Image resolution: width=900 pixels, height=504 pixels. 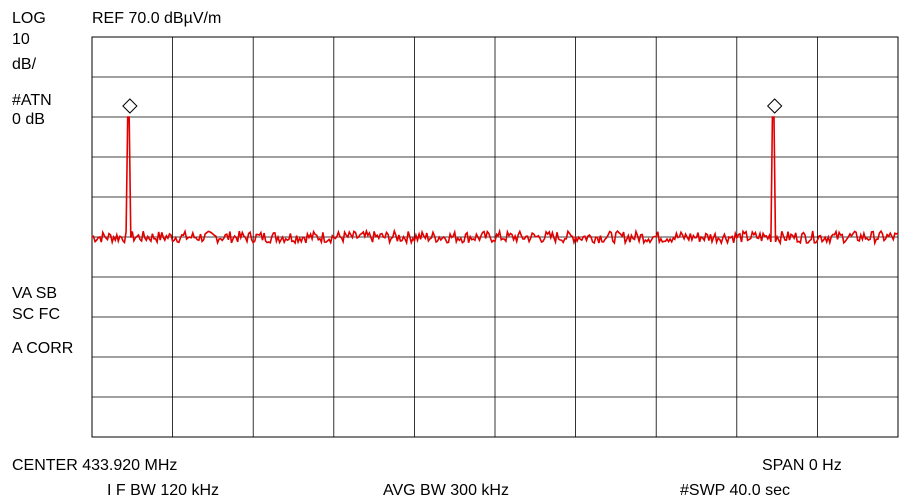 I want to click on sweep-time: #SWP 40.0 sec, so click(x=735, y=490).